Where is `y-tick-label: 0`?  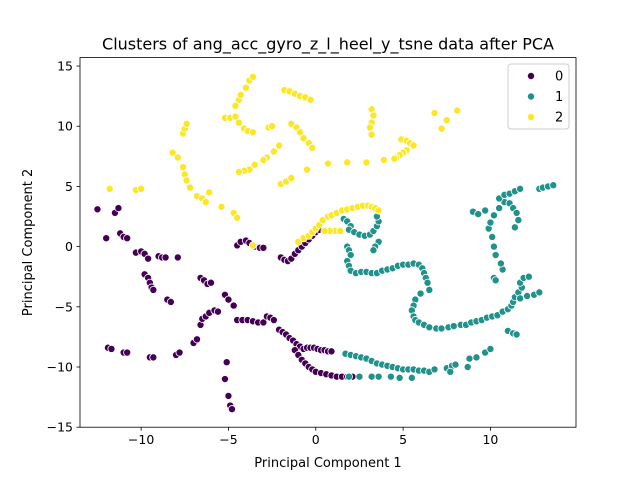
y-tick-label: 0 is located at coordinates (69, 246).